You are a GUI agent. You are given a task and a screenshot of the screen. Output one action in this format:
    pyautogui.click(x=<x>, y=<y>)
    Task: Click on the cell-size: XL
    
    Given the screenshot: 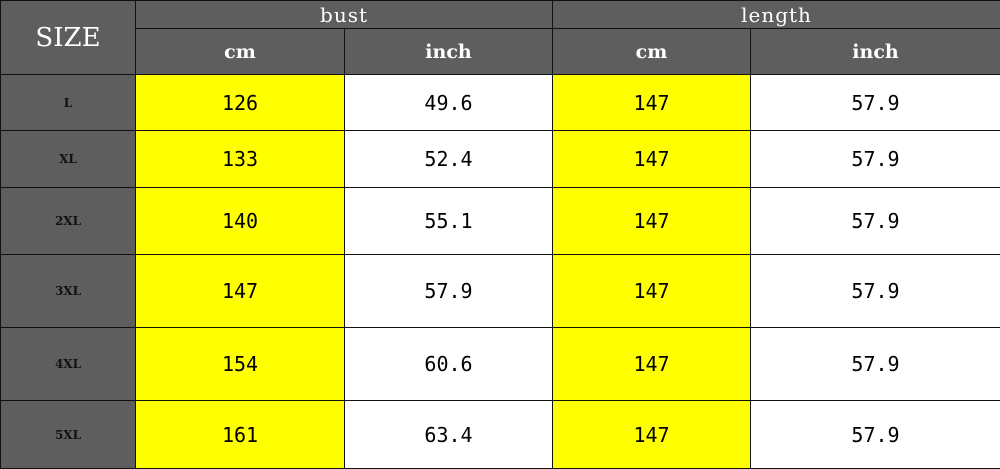 What is the action you would take?
    pyautogui.click(x=68, y=159)
    